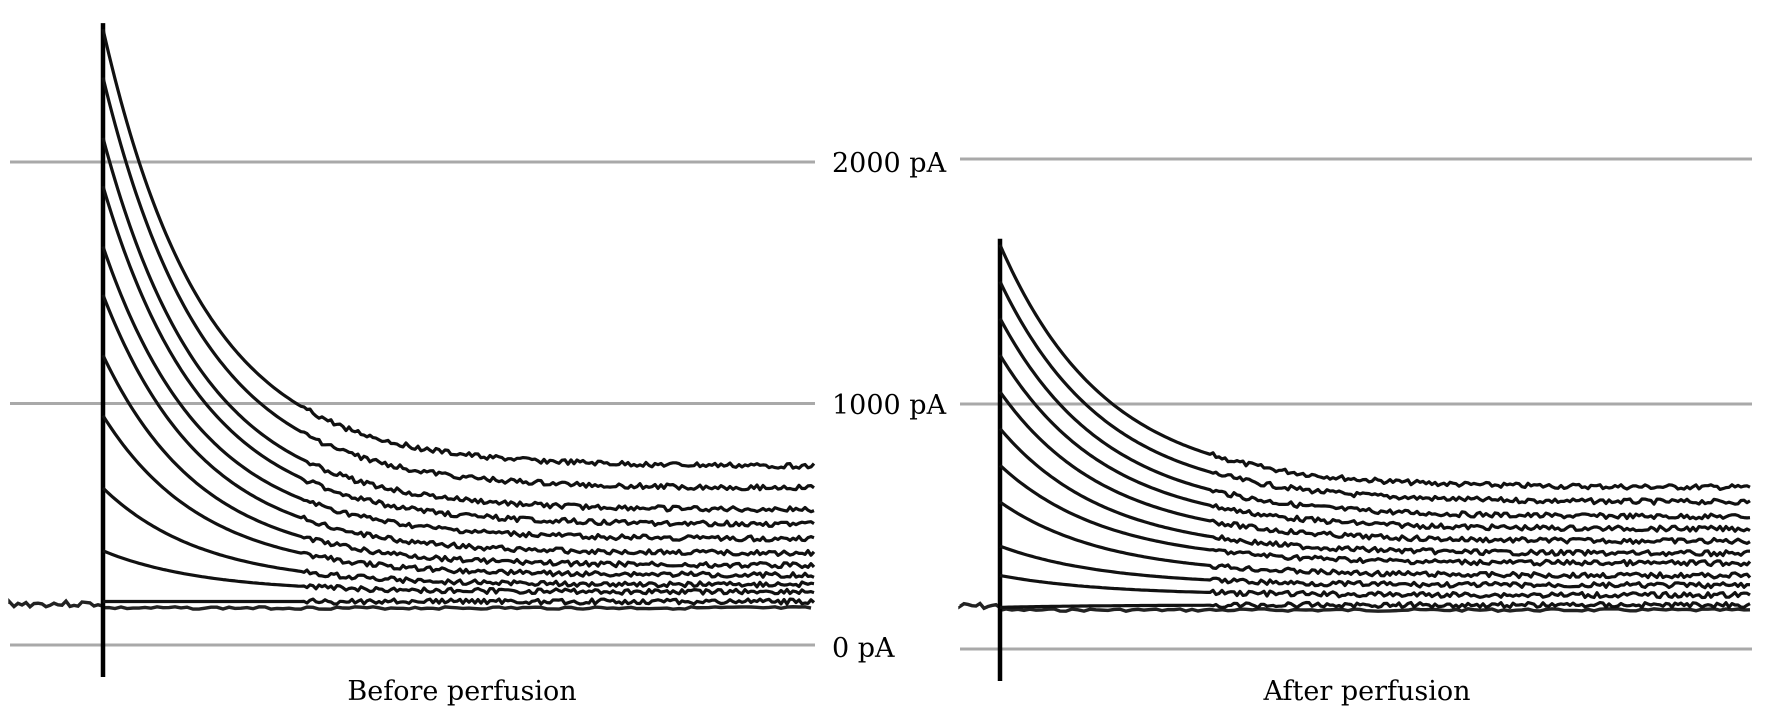 This screenshot has height=722, width=1772. Describe the element at coordinates (863, 648) in the screenshot. I see `tick-label-0: 0 pA` at that location.